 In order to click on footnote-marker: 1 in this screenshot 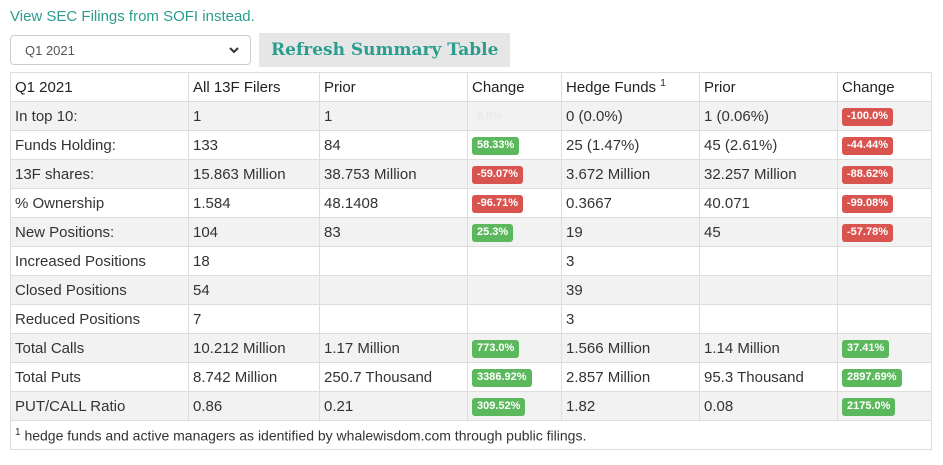, I will do `click(18, 432)`.